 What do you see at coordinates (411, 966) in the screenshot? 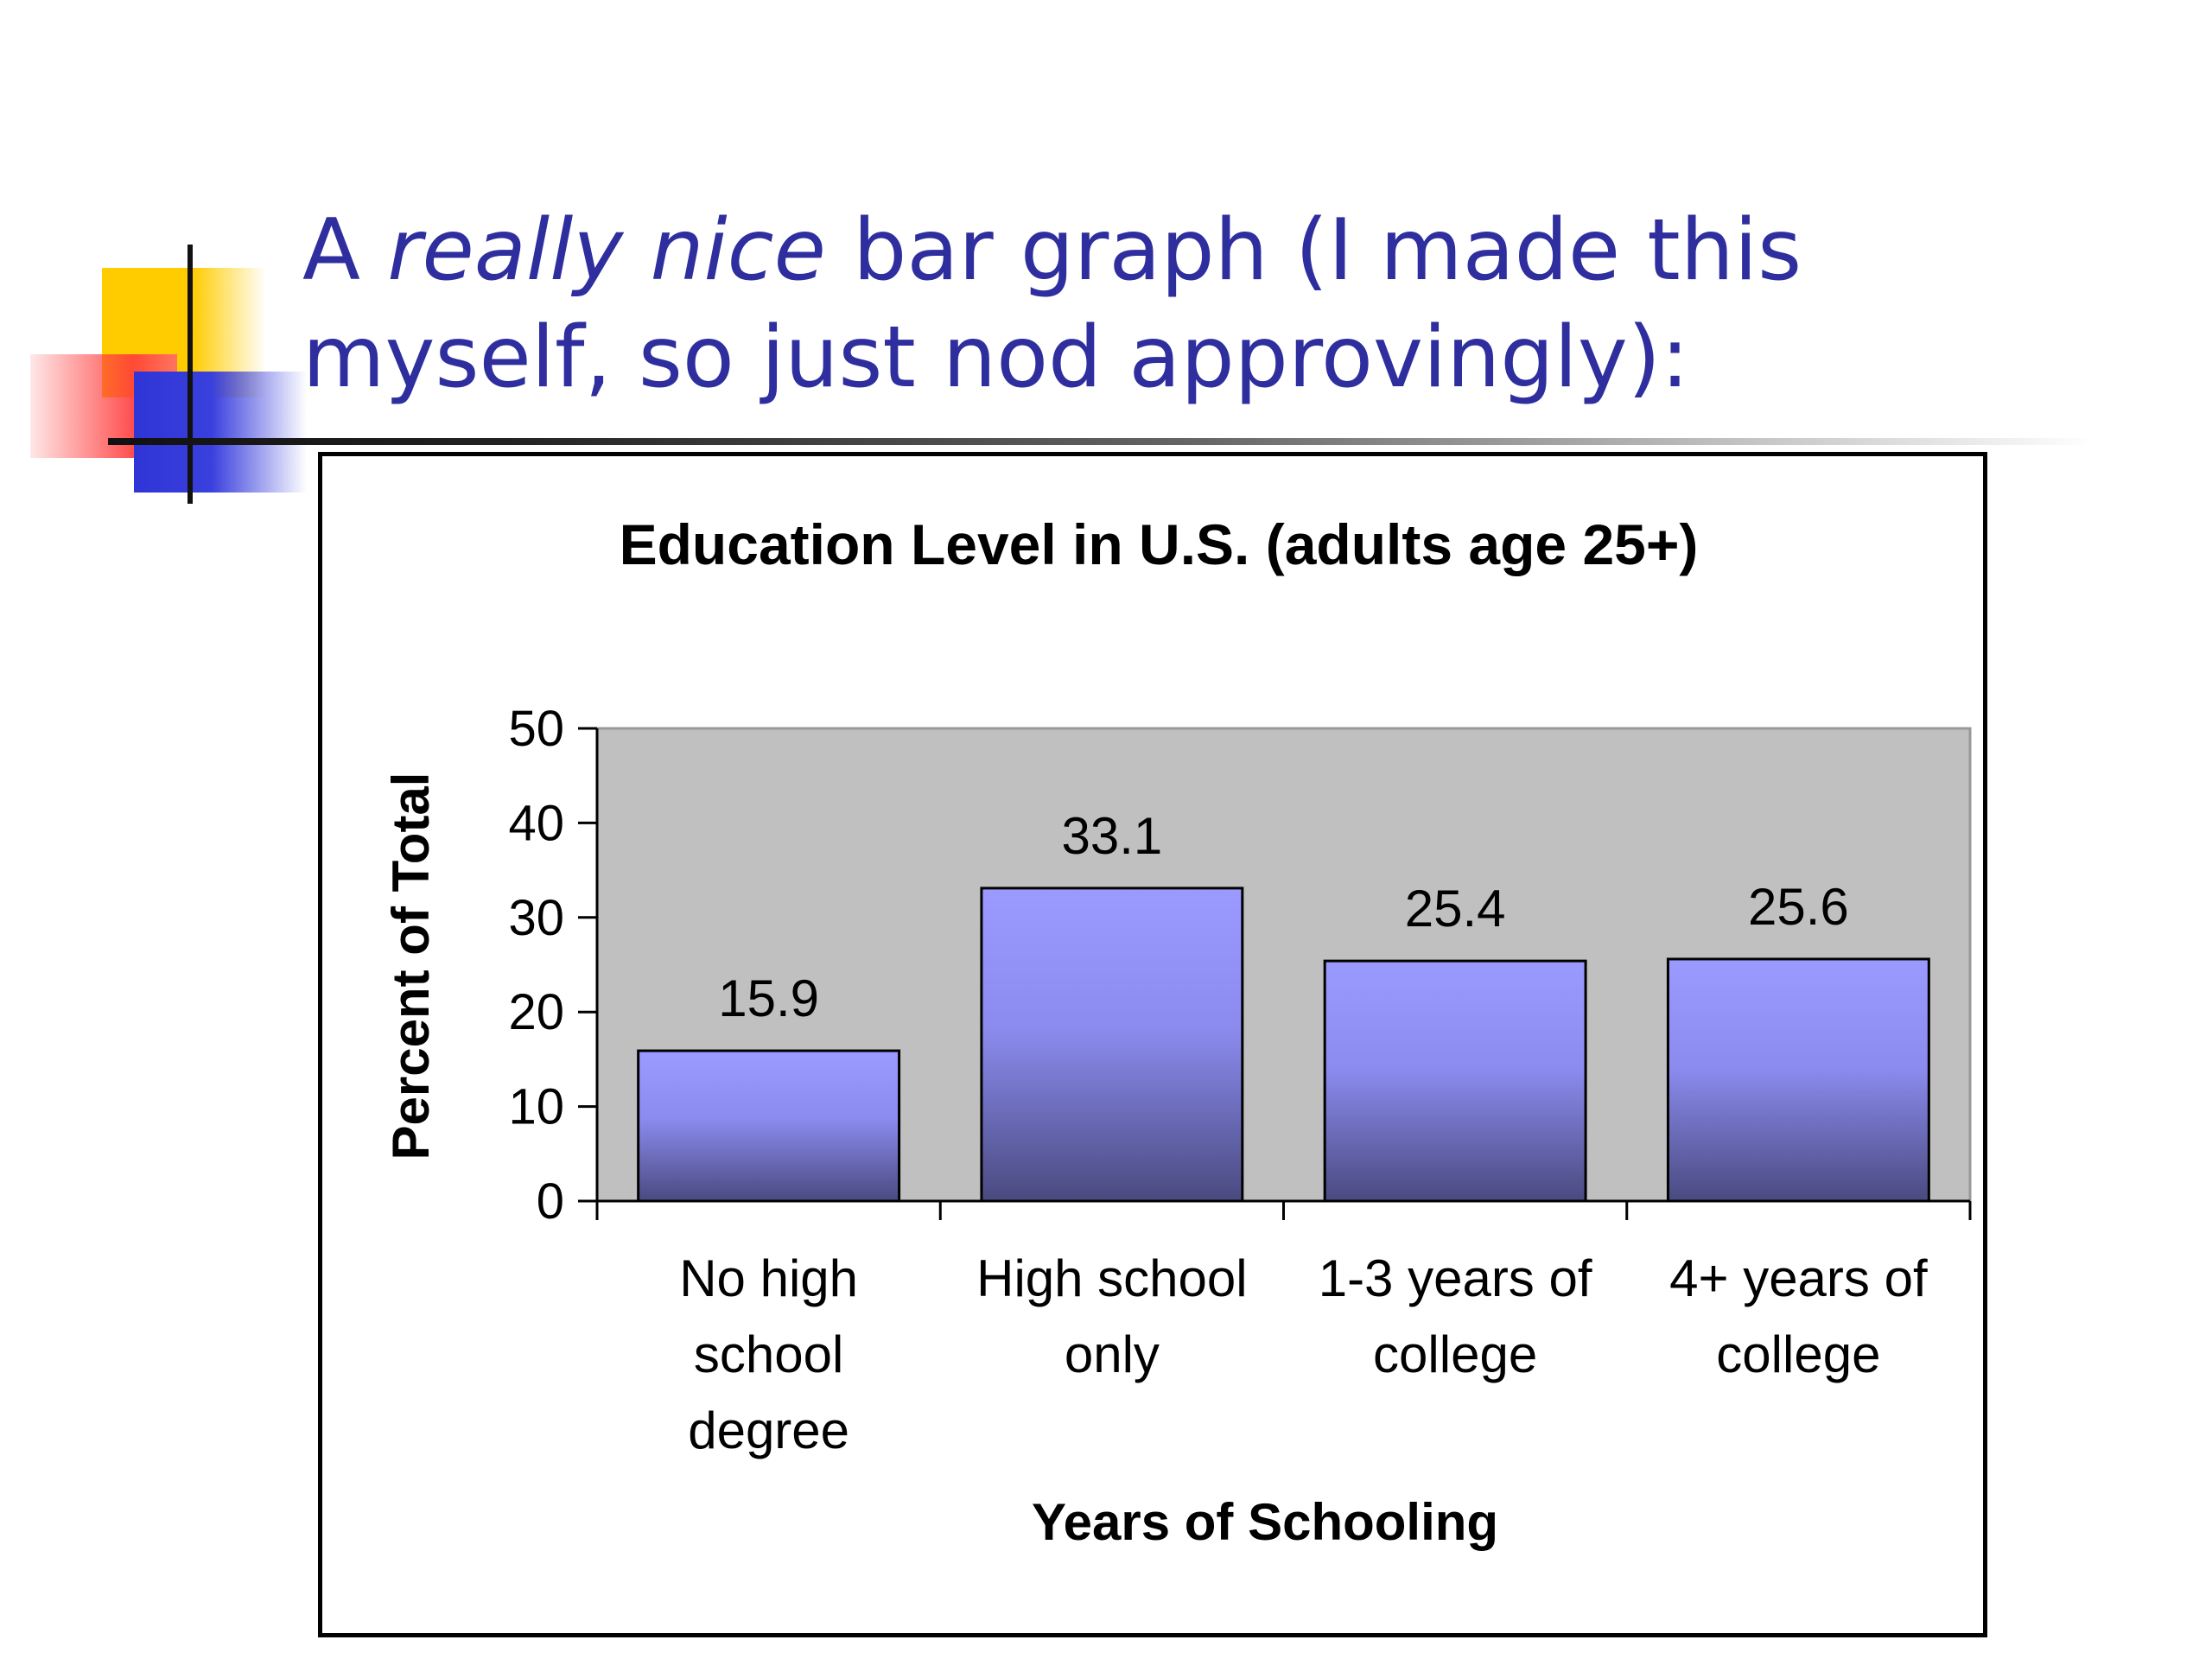
I see `y-axis-label: Percent of Total` at bounding box center [411, 966].